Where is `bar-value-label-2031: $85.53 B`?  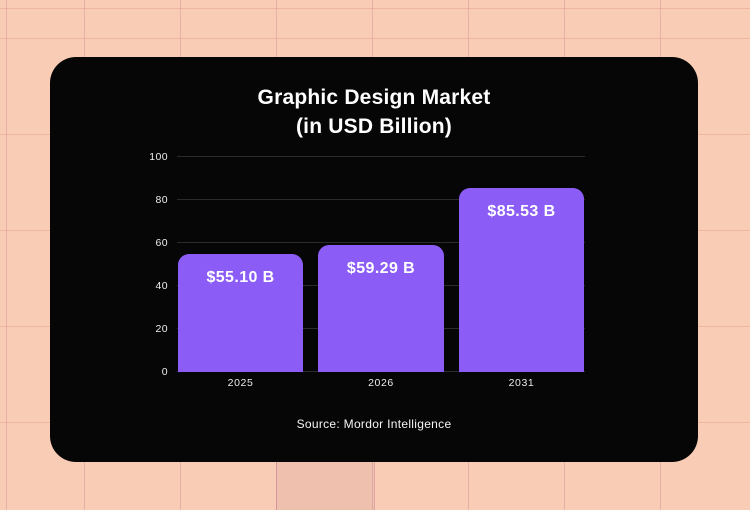
bar-value-label-2031: $85.53 B is located at coordinates (521, 212).